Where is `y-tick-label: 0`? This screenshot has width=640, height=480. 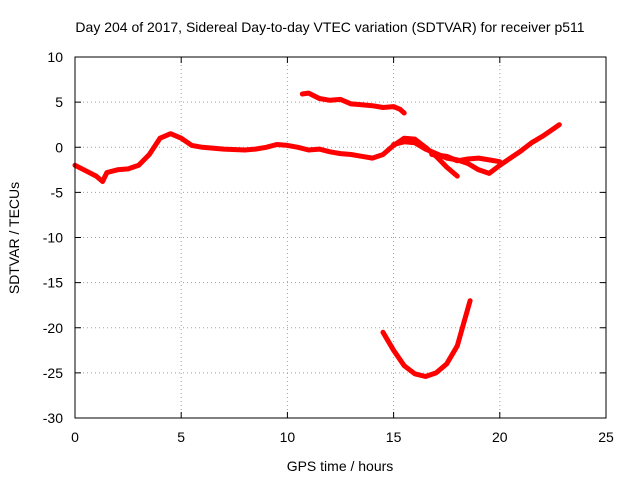
y-tick-label: 0 is located at coordinates (59, 147).